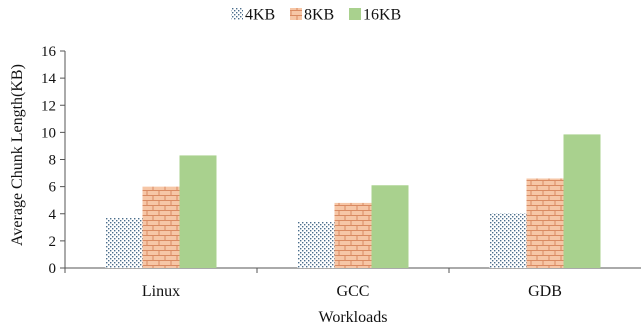 This screenshot has height=333, width=641. I want to click on legend-item-16kb: 16KB, so click(375, 15).